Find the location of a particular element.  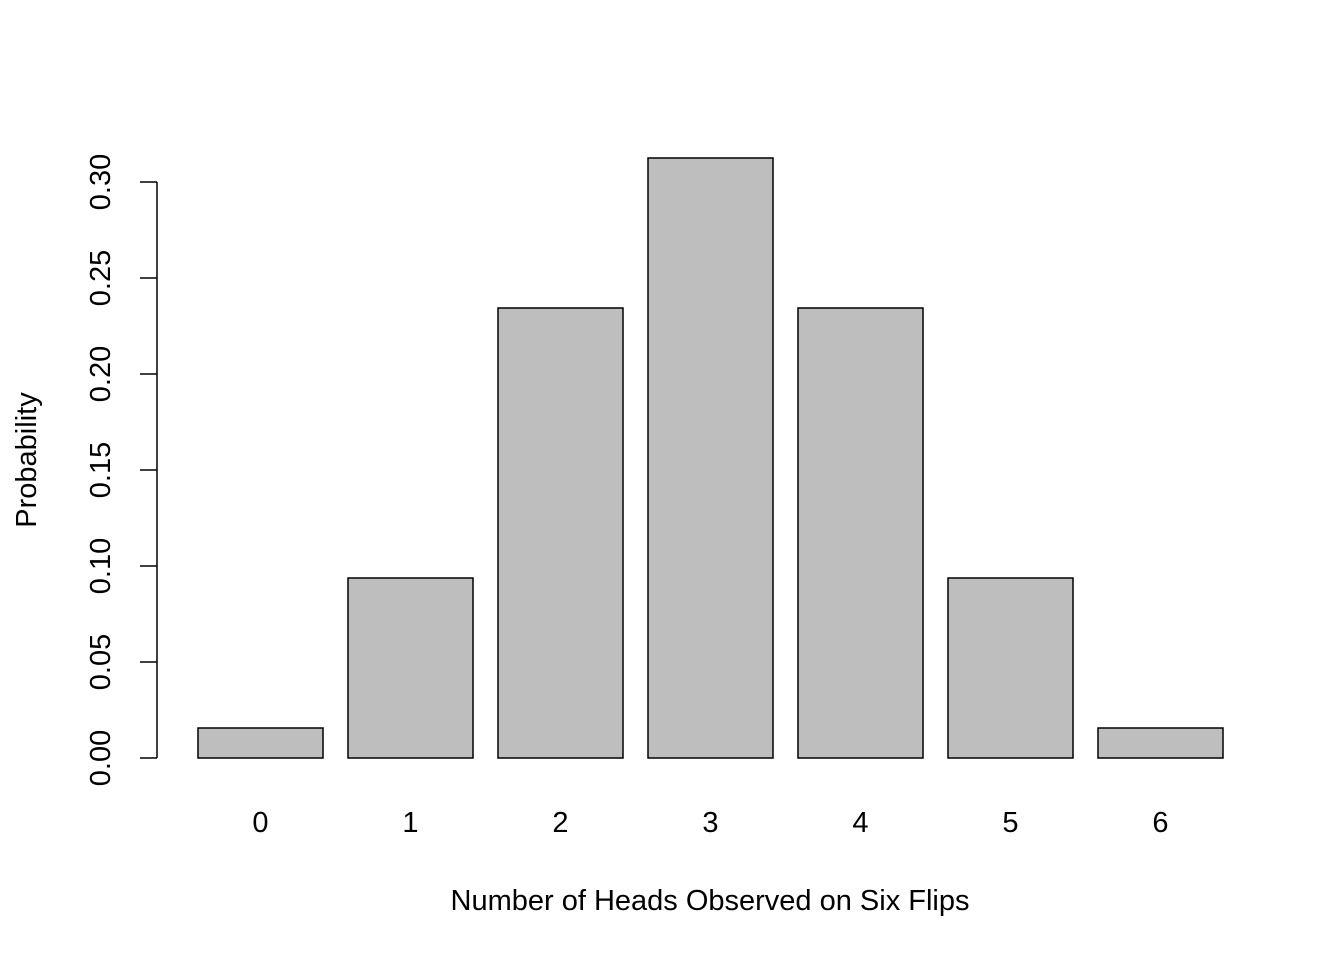

y-tick-label: 0.15 is located at coordinates (101, 470).